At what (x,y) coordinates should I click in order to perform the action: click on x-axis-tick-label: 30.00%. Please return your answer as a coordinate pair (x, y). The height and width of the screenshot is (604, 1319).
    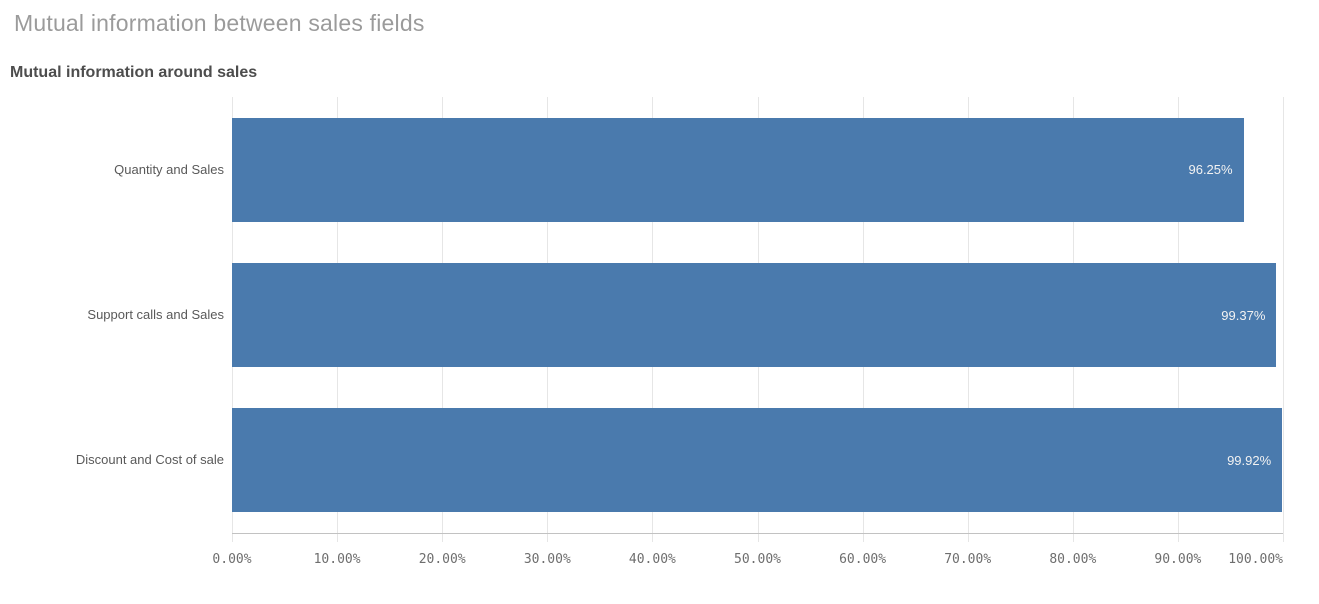
    Looking at the image, I should click on (547, 559).